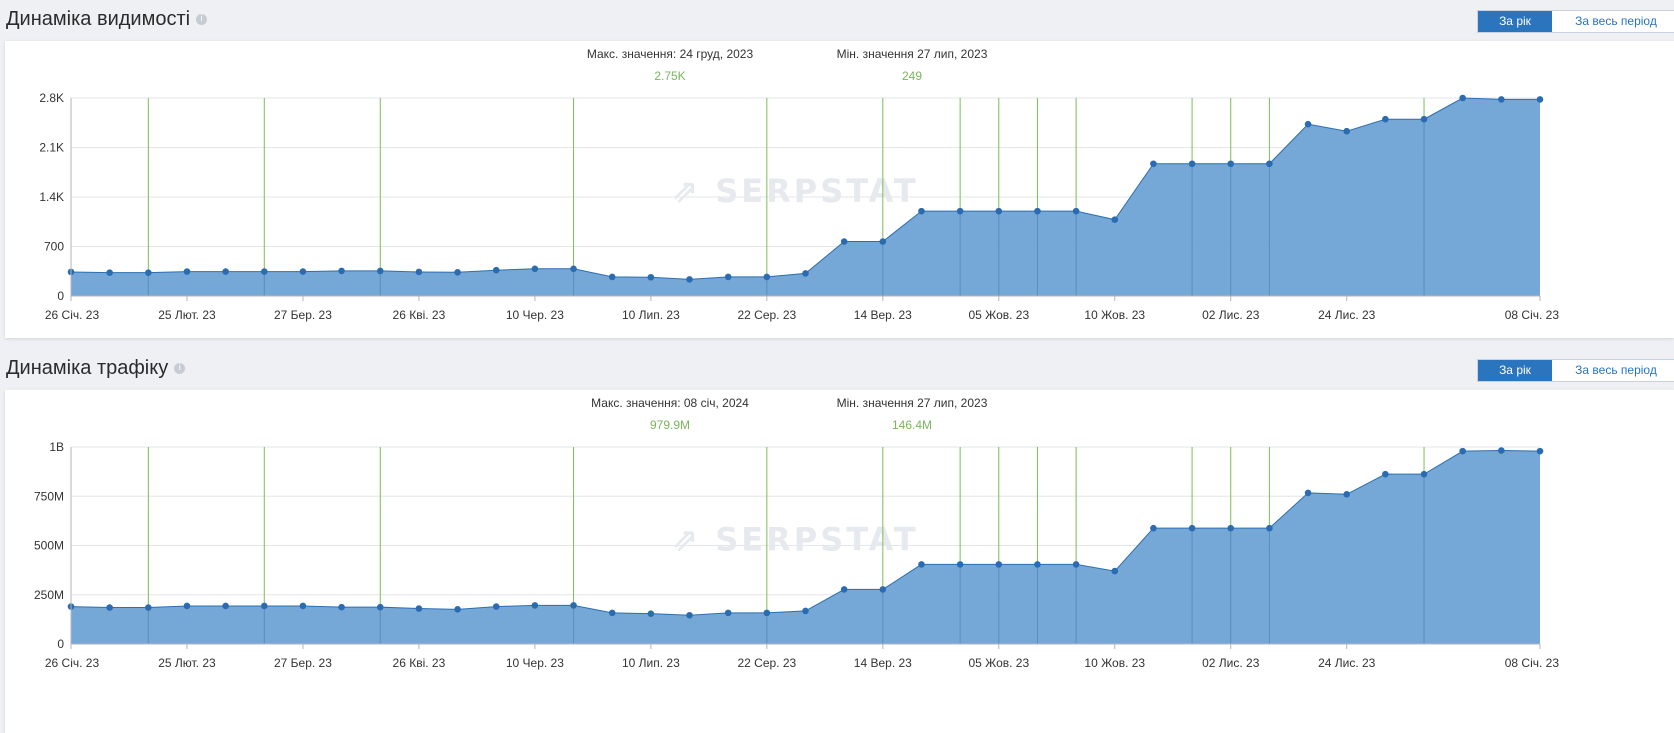  I want to click on min-value: 249, so click(912, 76).